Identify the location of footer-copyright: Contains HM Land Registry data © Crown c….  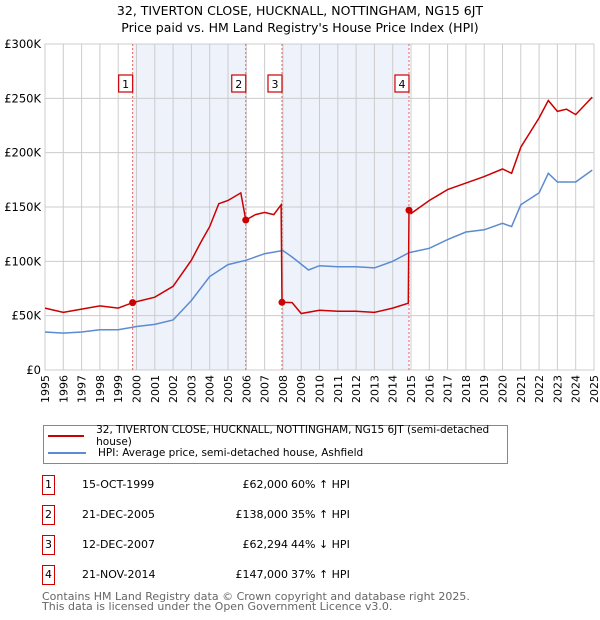
(256, 596).